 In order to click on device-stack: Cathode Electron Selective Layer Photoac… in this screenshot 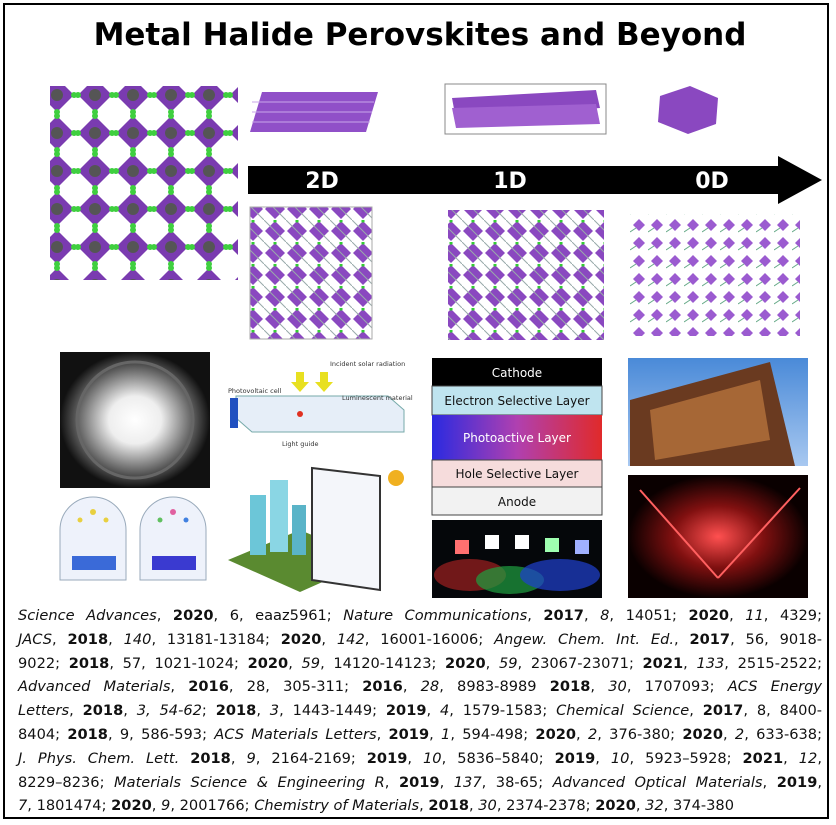, I will do `click(517, 437)`.